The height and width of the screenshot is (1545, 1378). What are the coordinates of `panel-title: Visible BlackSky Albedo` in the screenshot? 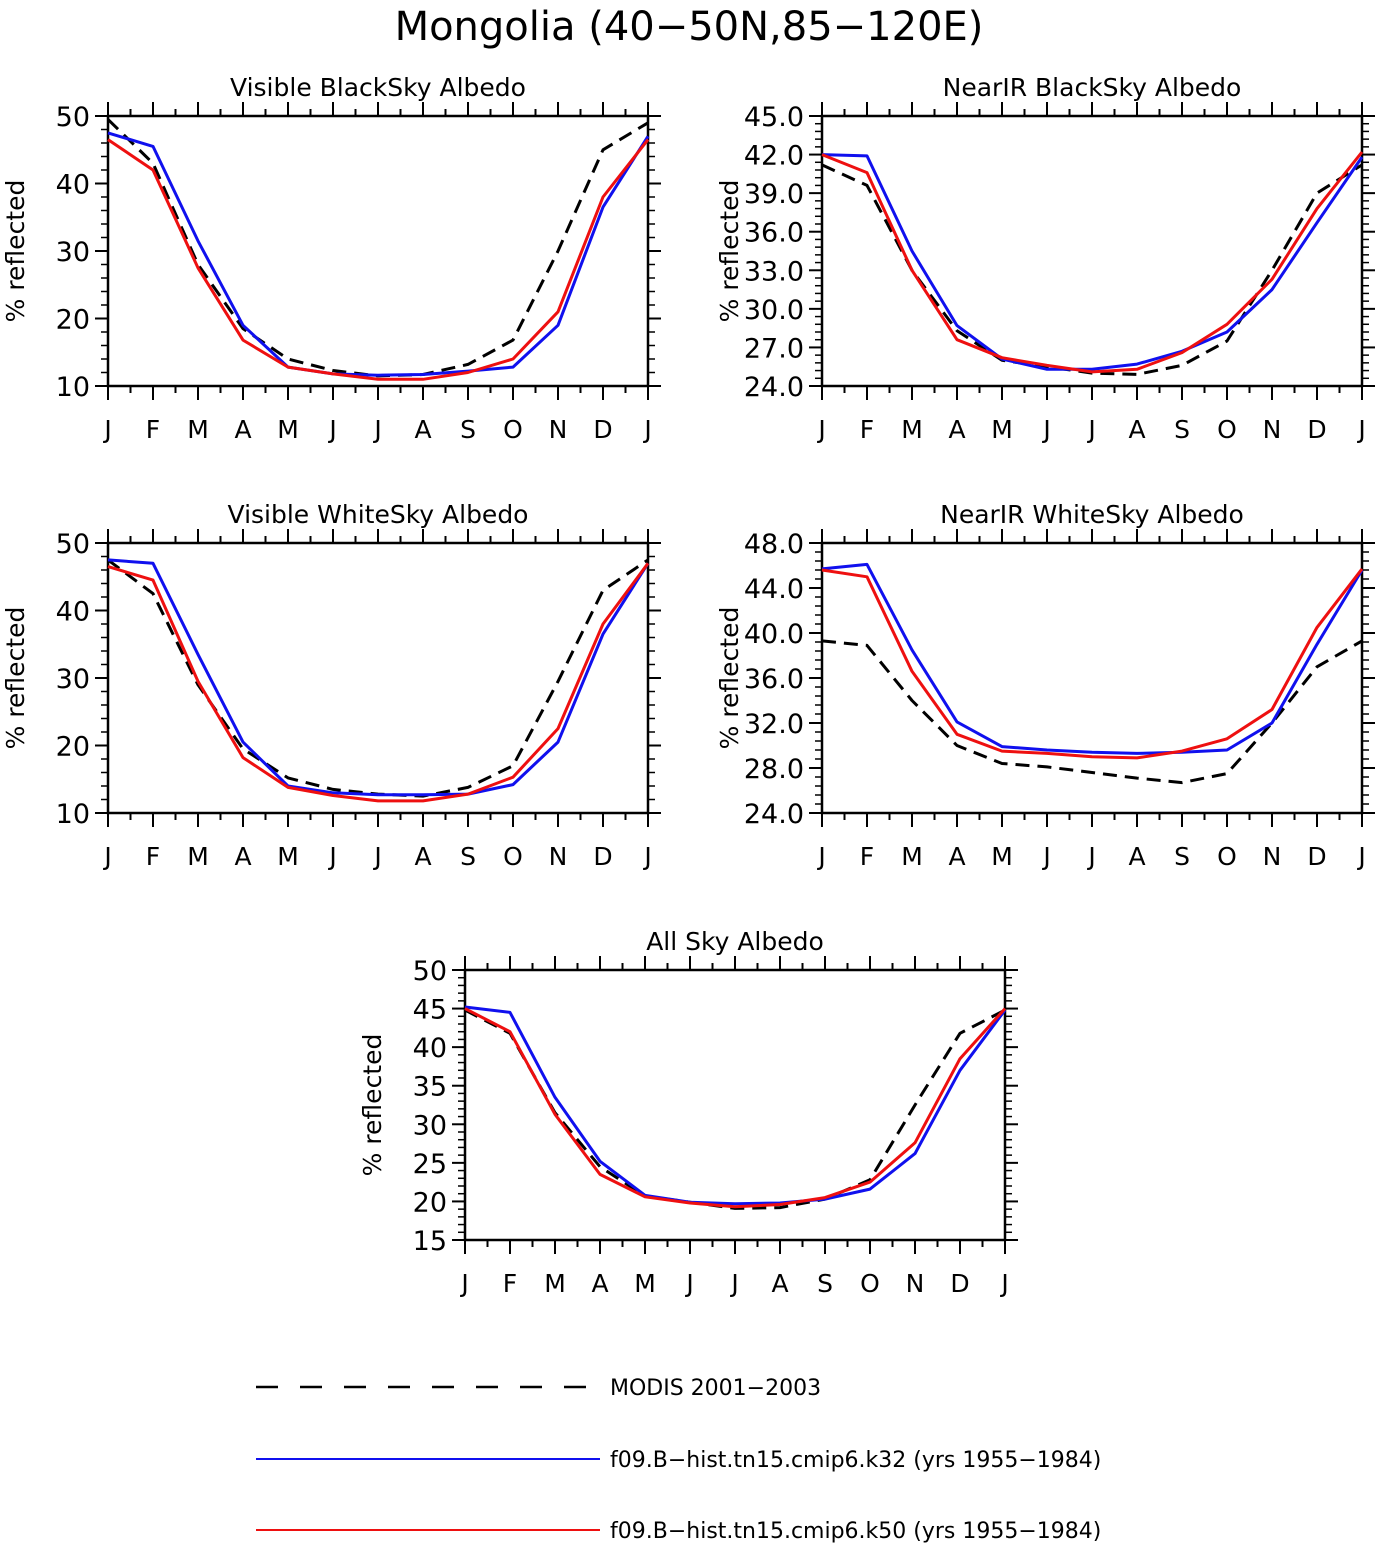 It's located at (378, 87).